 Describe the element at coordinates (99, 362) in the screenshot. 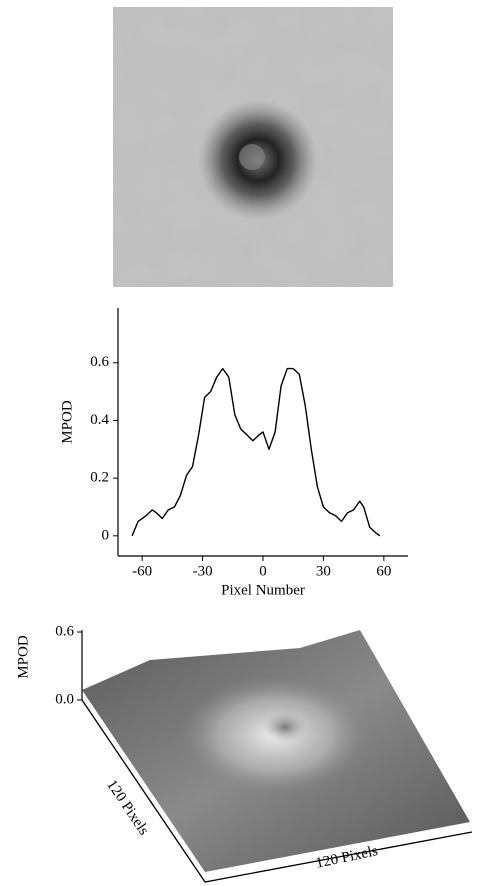

I see `y-tick-label: 0.6` at that location.